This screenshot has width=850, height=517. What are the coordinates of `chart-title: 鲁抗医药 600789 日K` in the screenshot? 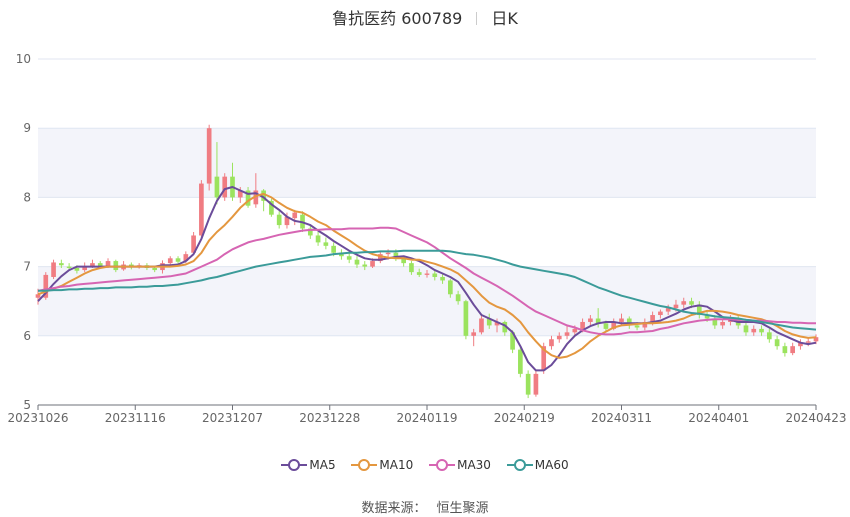 It's located at (425, 16).